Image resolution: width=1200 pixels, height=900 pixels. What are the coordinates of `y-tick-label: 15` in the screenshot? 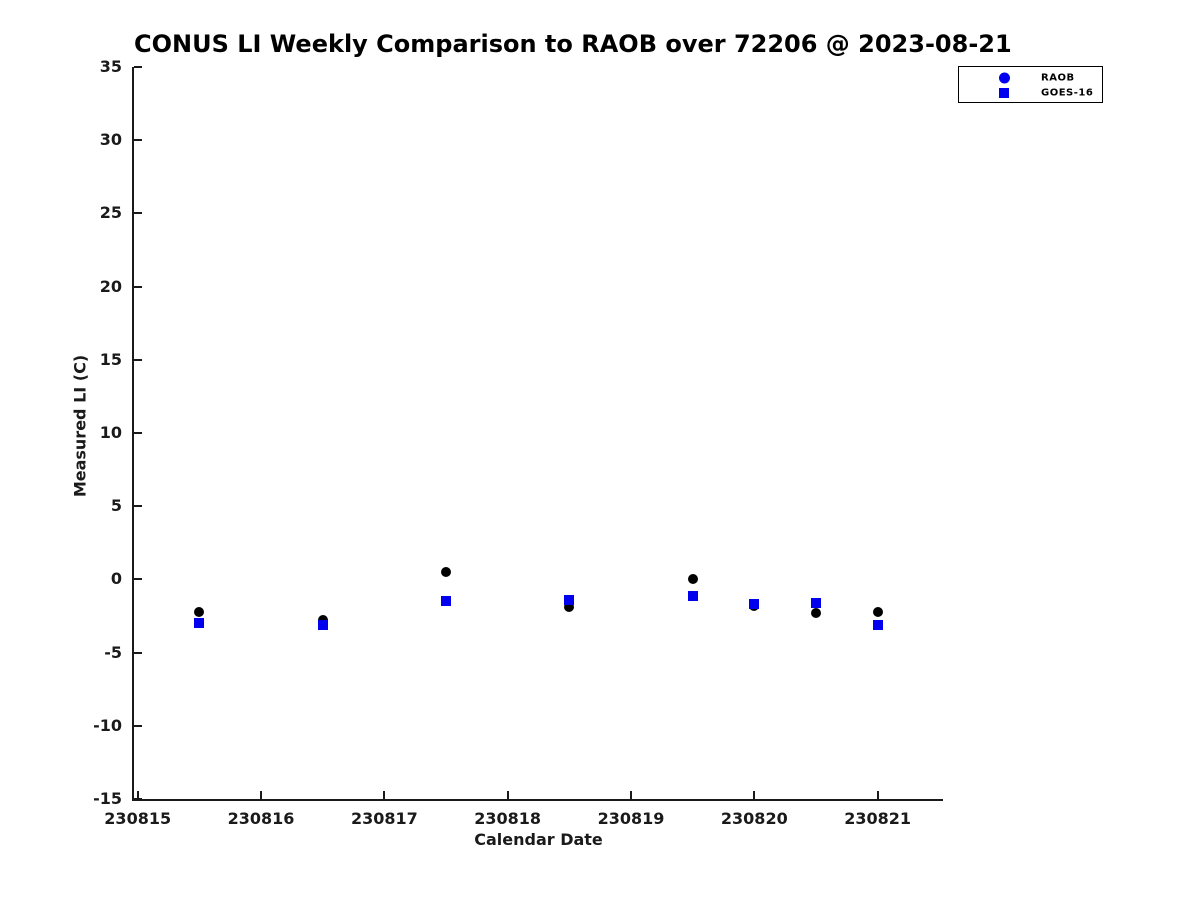 It's located at (110, 359).